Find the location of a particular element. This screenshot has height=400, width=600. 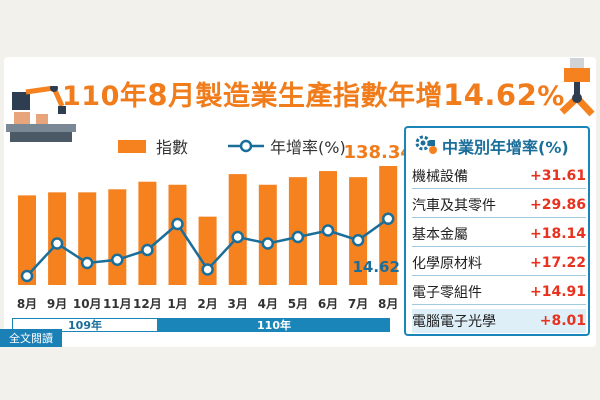

panel-title: 中業別年增率(%) is located at coordinates (505, 147).